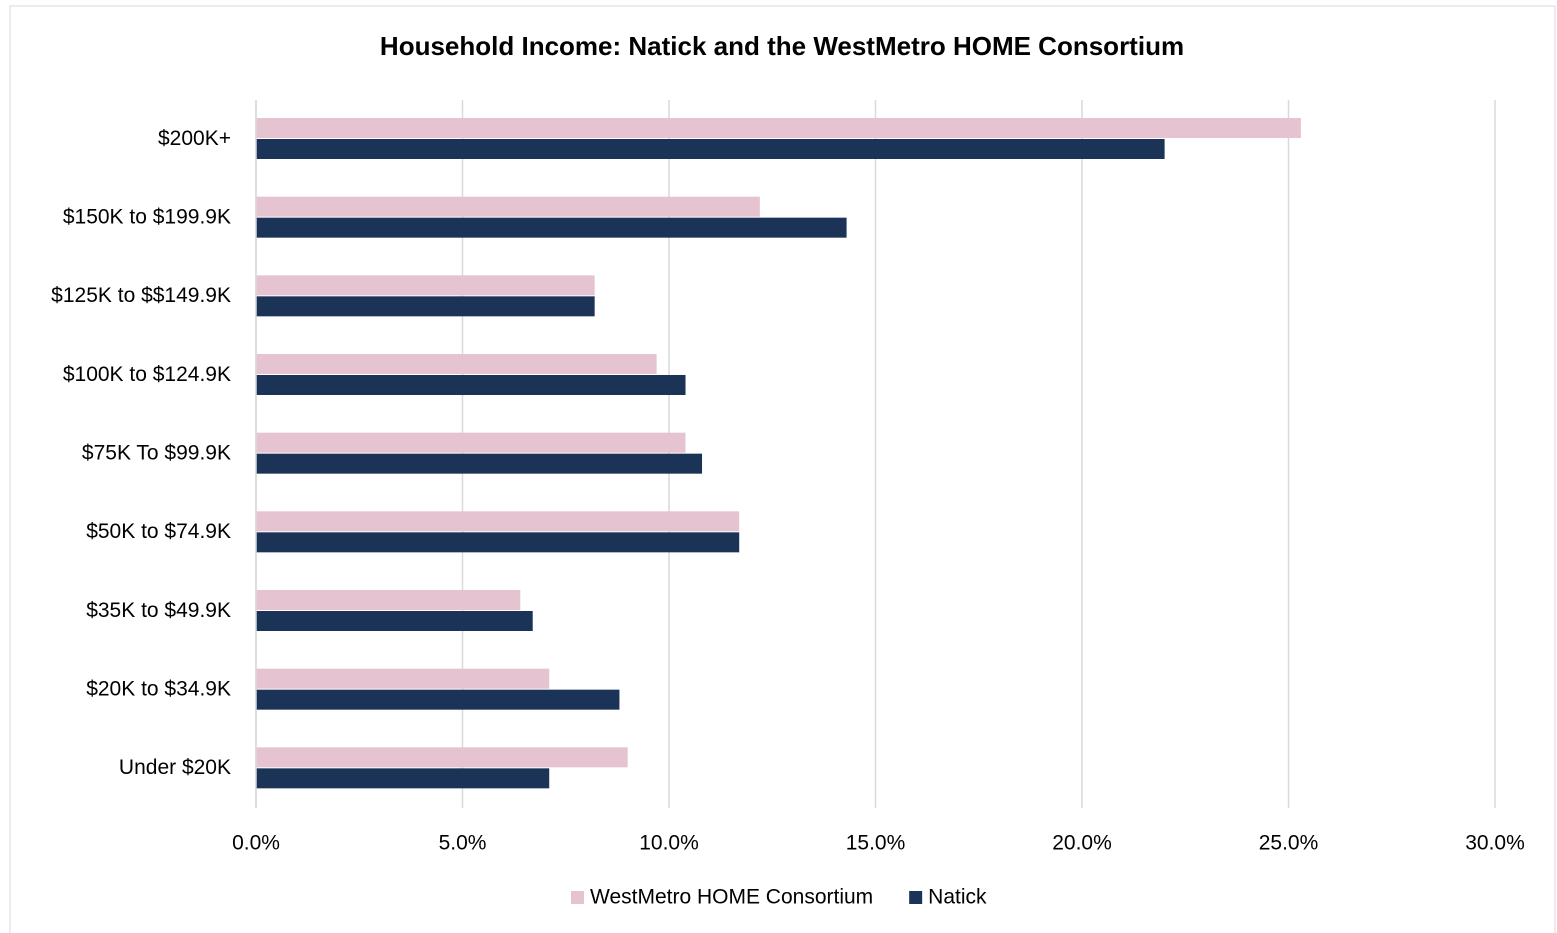  What do you see at coordinates (1289, 843) in the screenshot?
I see `x-tick-label: 25.0%` at bounding box center [1289, 843].